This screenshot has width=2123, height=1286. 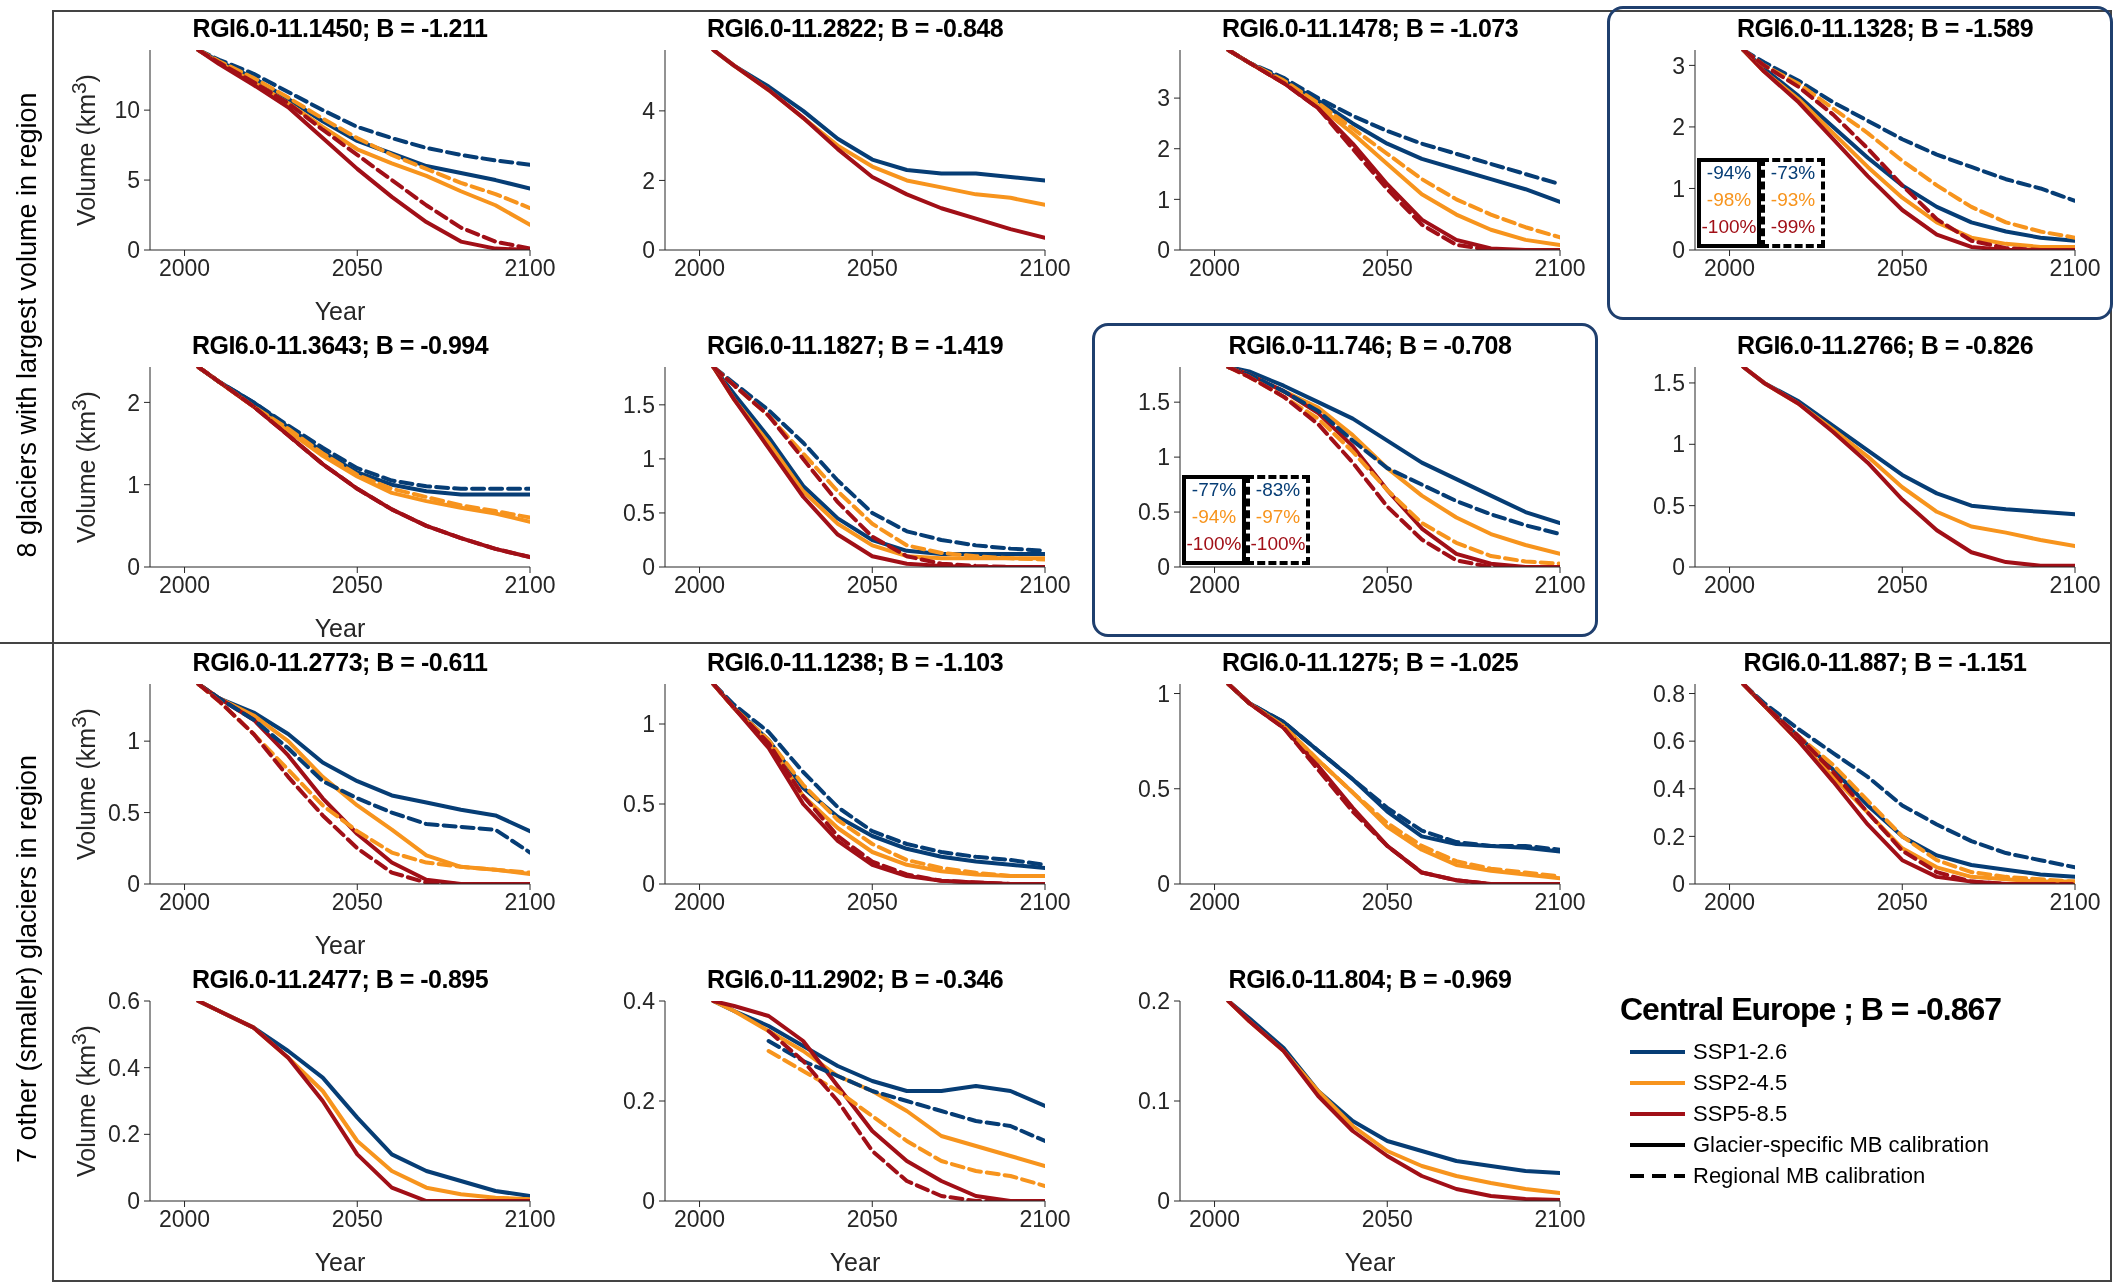 What do you see at coordinates (1740, 1051) in the screenshot?
I see `legend-label: SSP1-2.6` at bounding box center [1740, 1051].